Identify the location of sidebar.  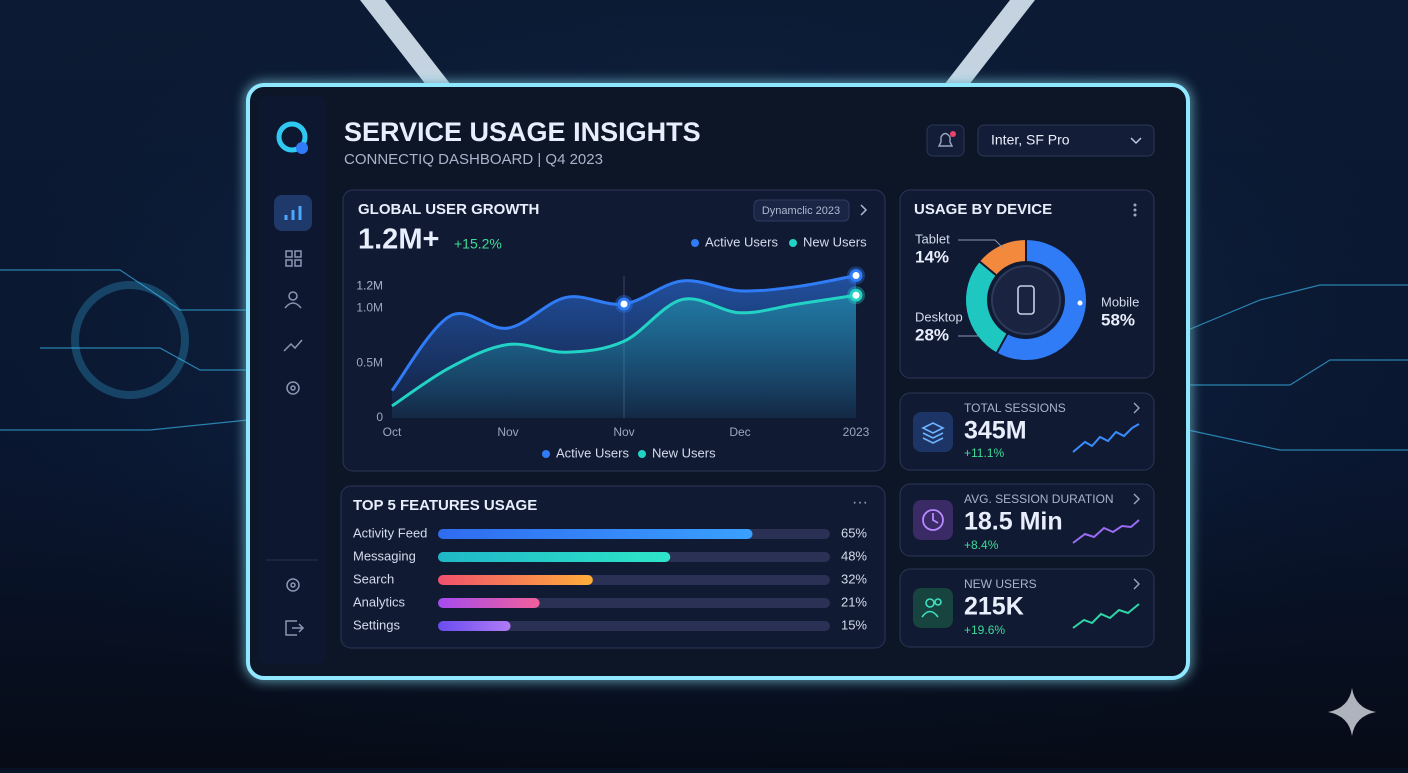
(292, 380).